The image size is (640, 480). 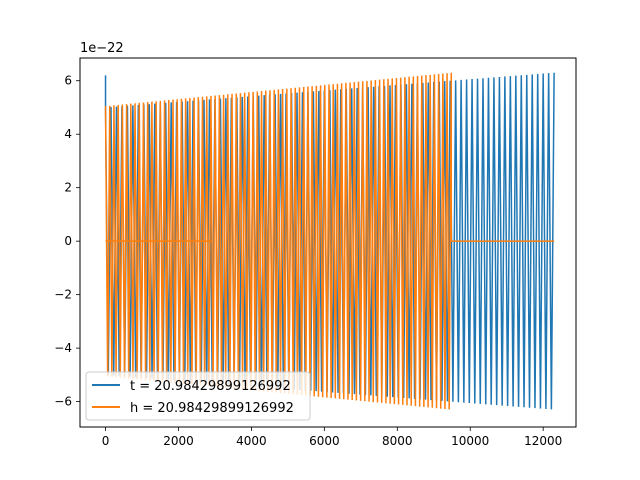 What do you see at coordinates (102, 48) in the screenshot?
I see `y-scale-label: 1e−22` at bounding box center [102, 48].